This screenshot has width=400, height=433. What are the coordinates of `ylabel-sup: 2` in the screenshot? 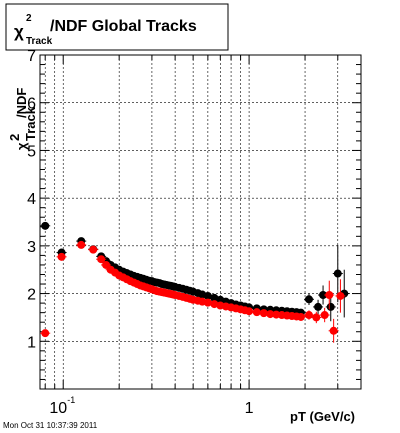 It's located at (14, 137).